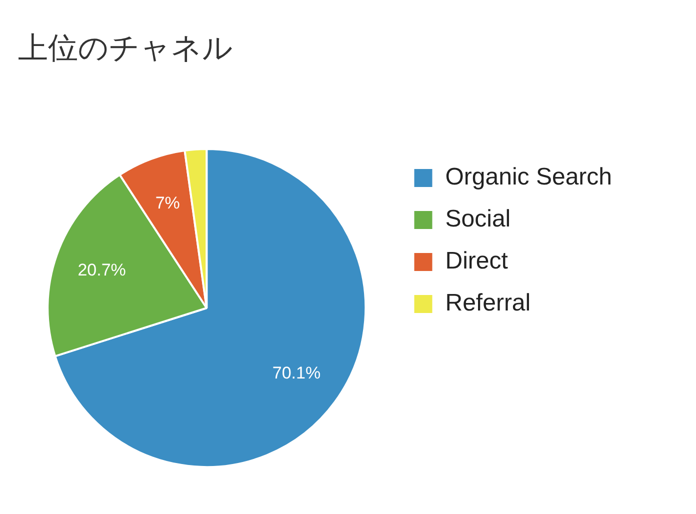 The image size is (696, 514). I want to click on legend-label: Organic Search, so click(528, 177).